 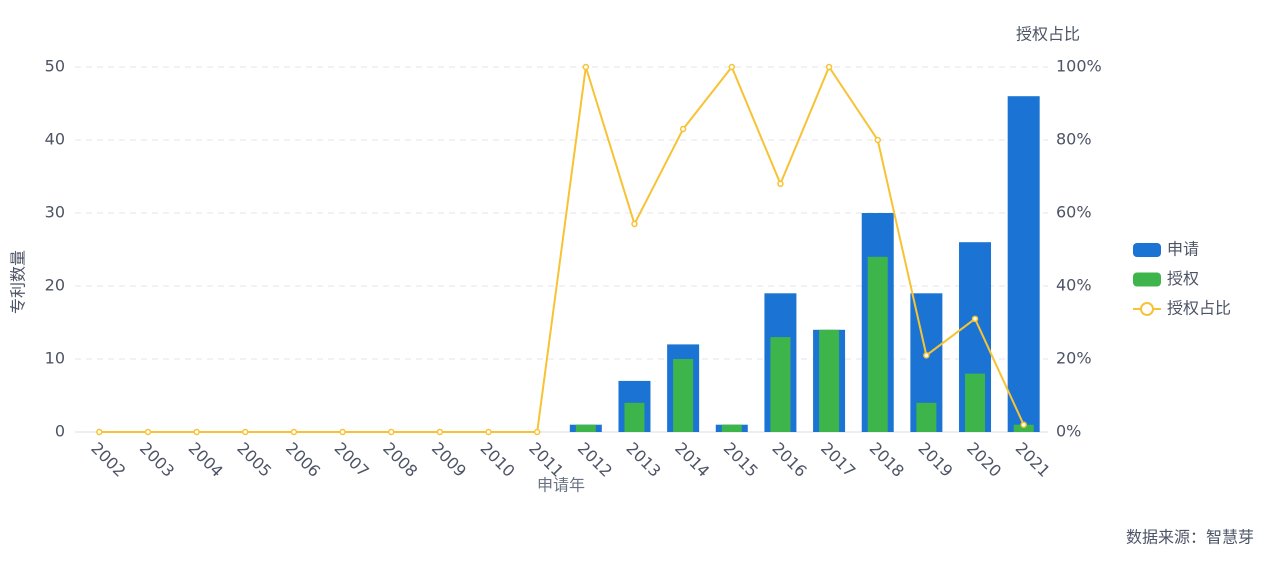 What do you see at coordinates (1068, 431) in the screenshot?
I see `y2-tick-label: 0%` at bounding box center [1068, 431].